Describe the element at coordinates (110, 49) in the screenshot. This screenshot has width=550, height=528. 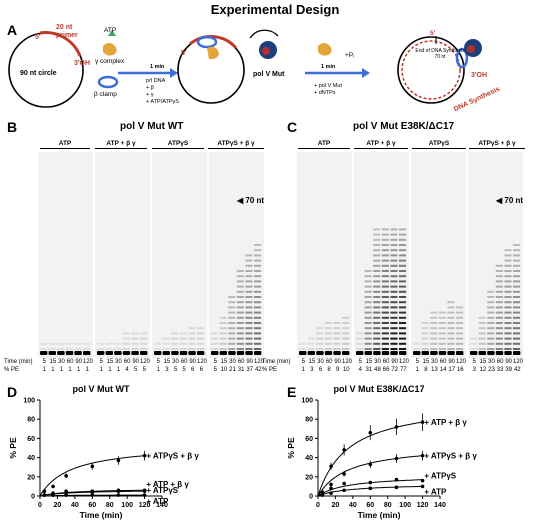
I see `gamma-complex-shape` at that location.